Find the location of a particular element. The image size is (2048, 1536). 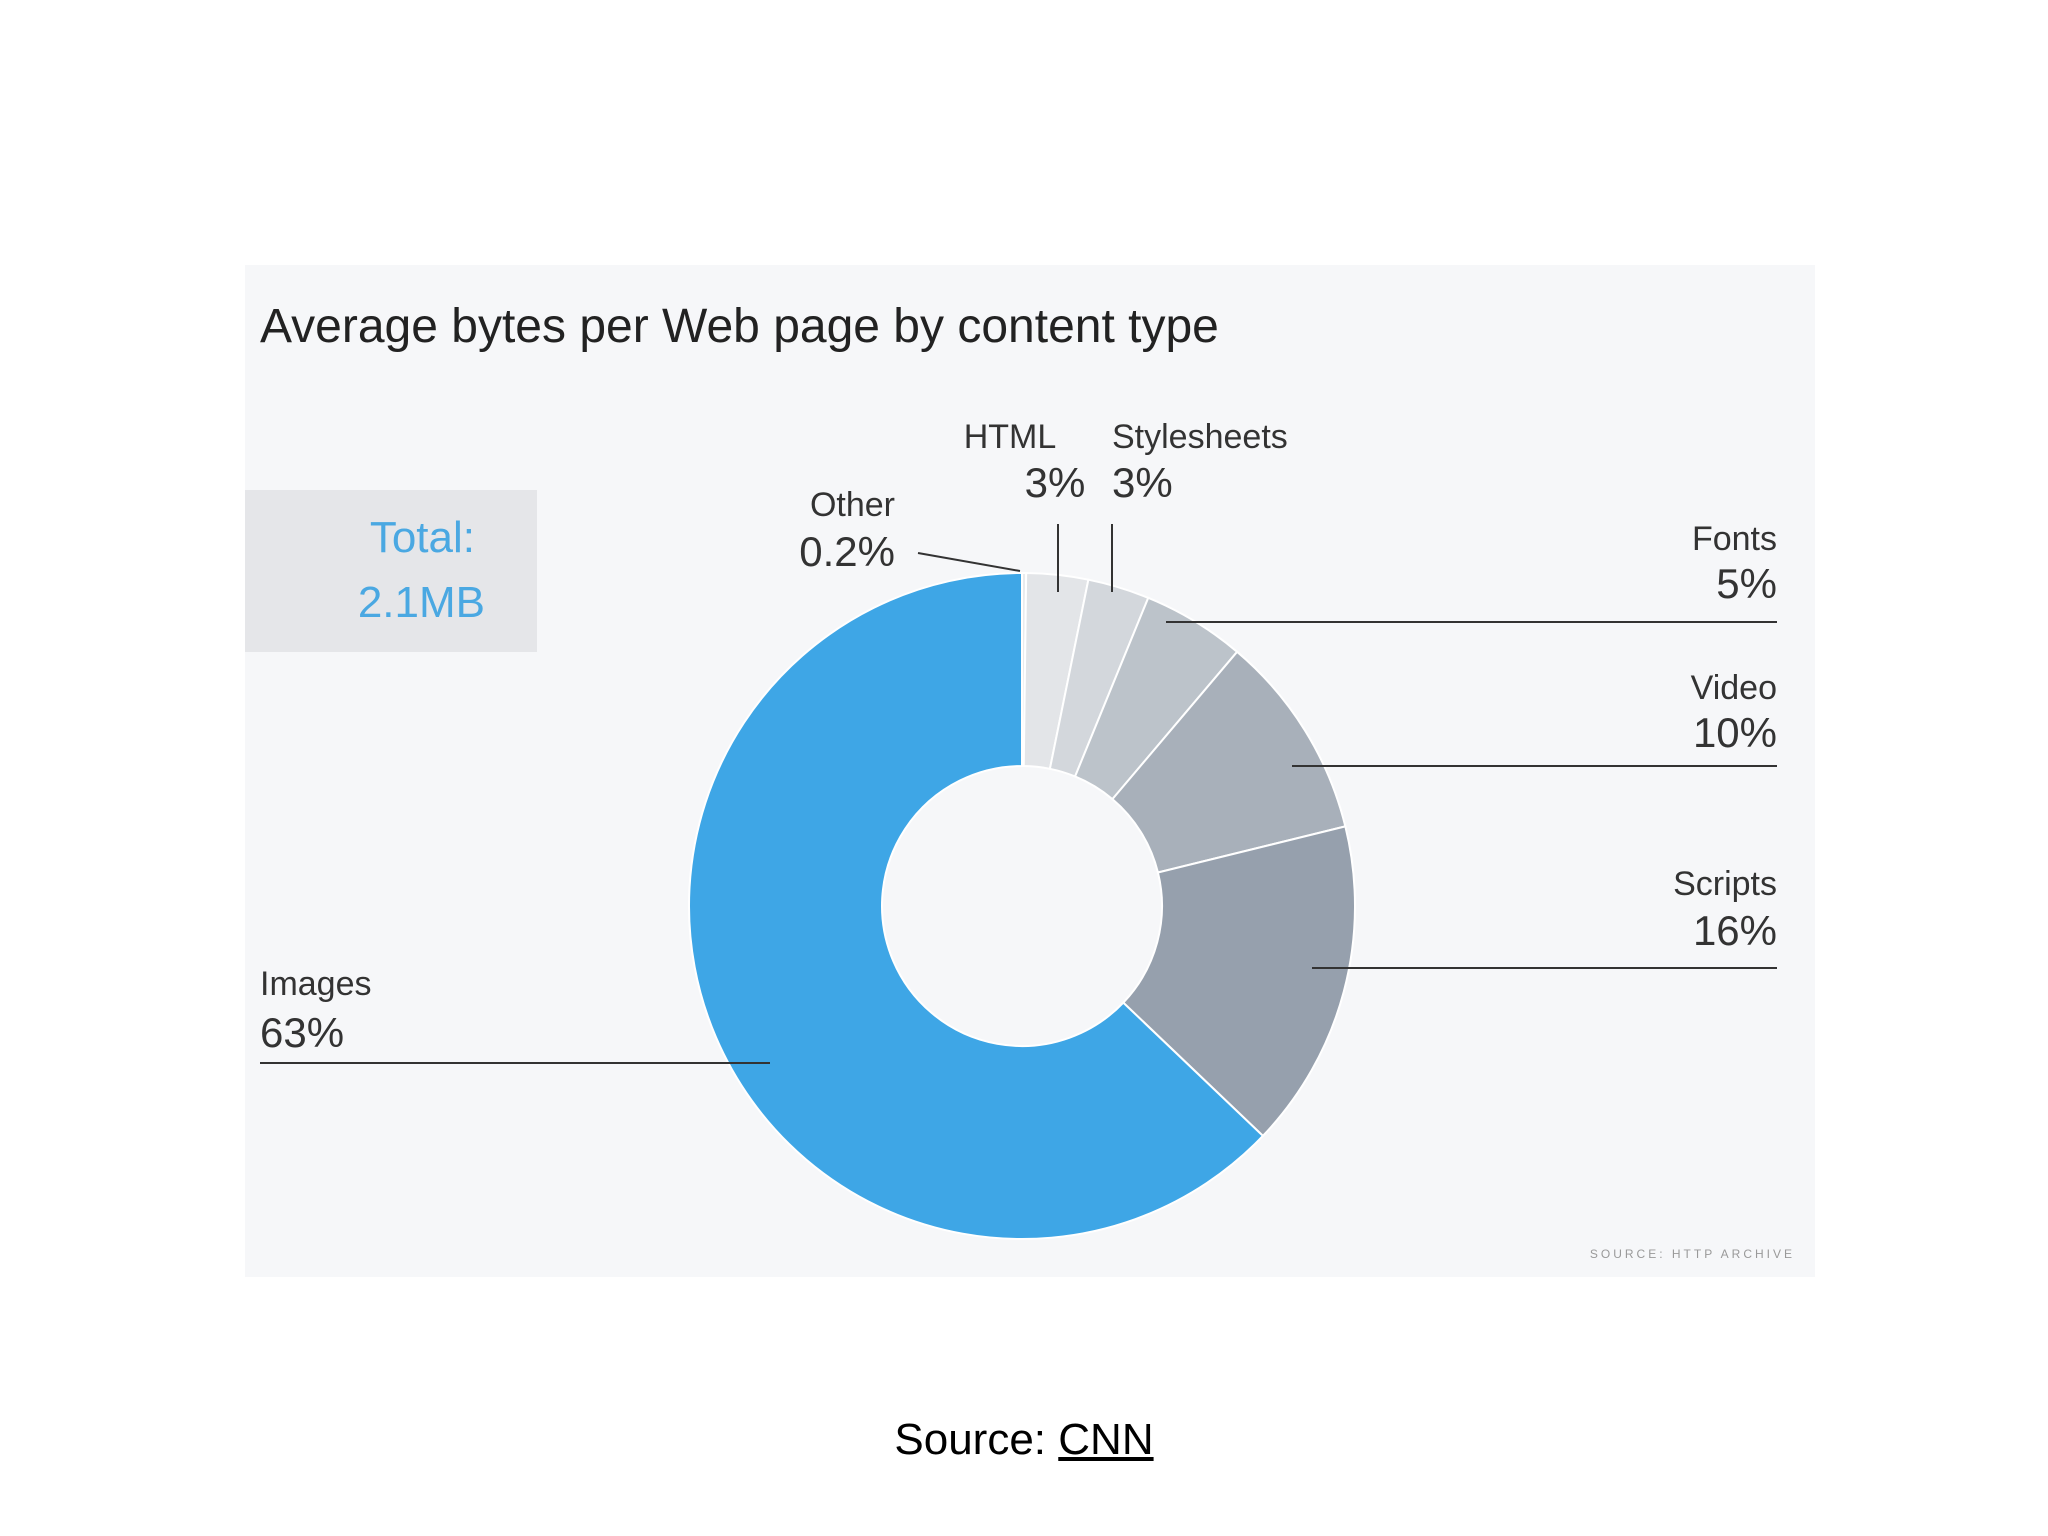

label-value-fonts: 5% is located at coordinates (1746, 583).